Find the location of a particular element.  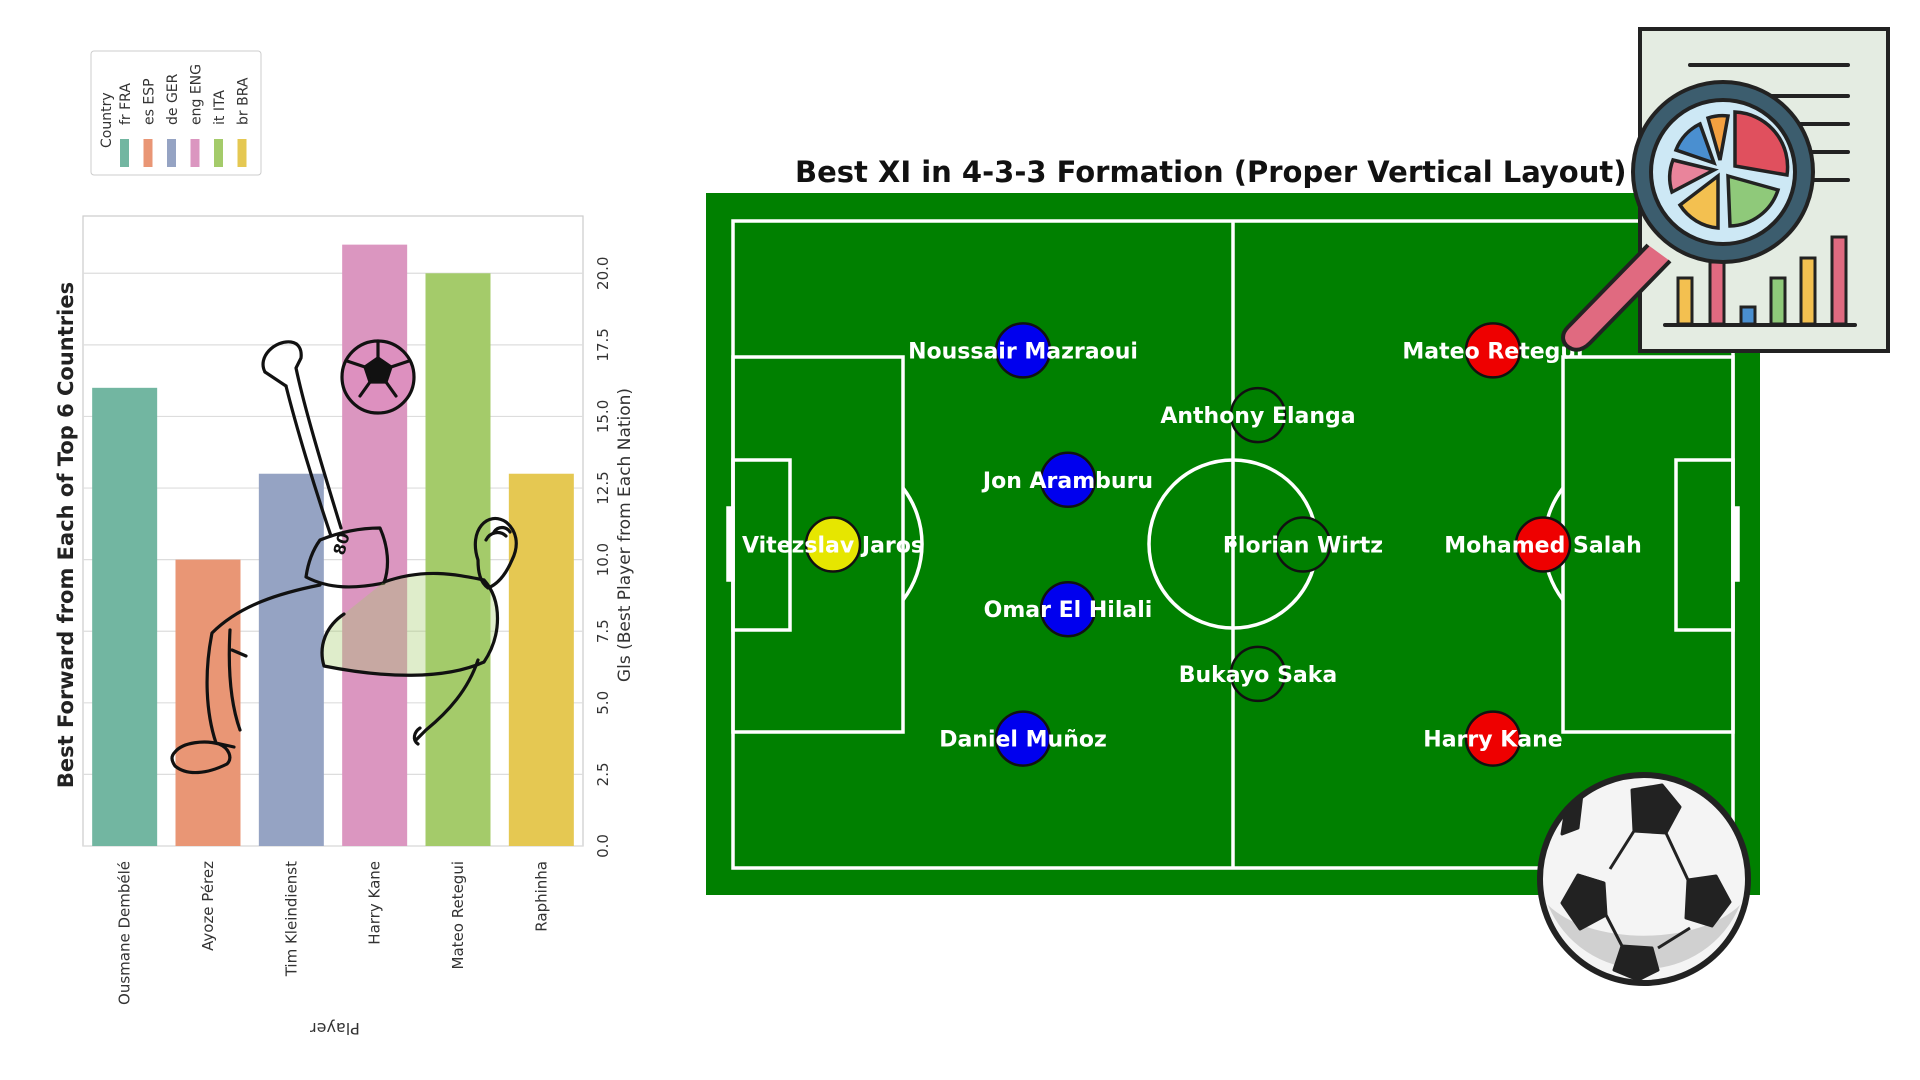

y-tick-label: 10.0 is located at coordinates (603, 559).